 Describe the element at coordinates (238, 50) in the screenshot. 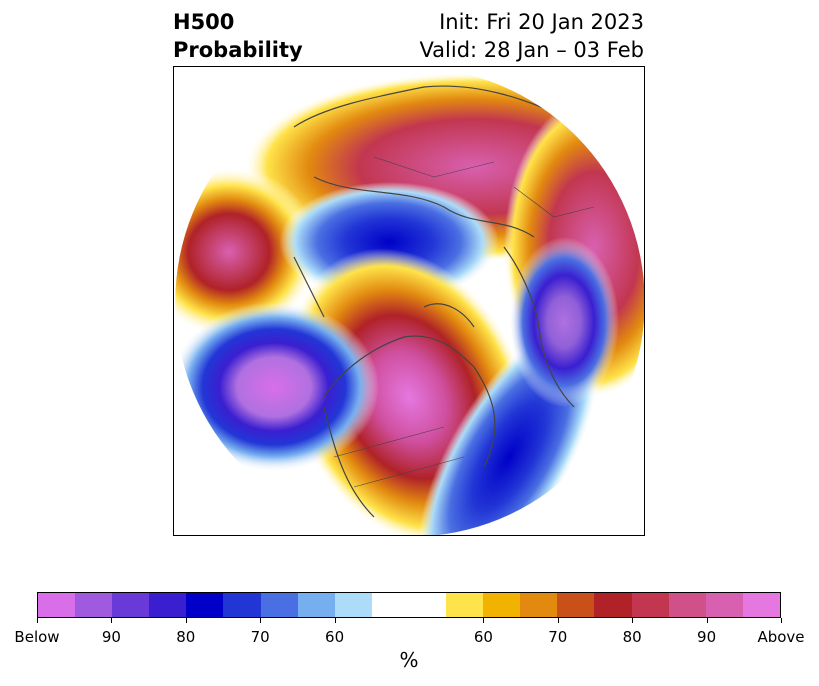

I see `title-subtitle: Probability` at that location.